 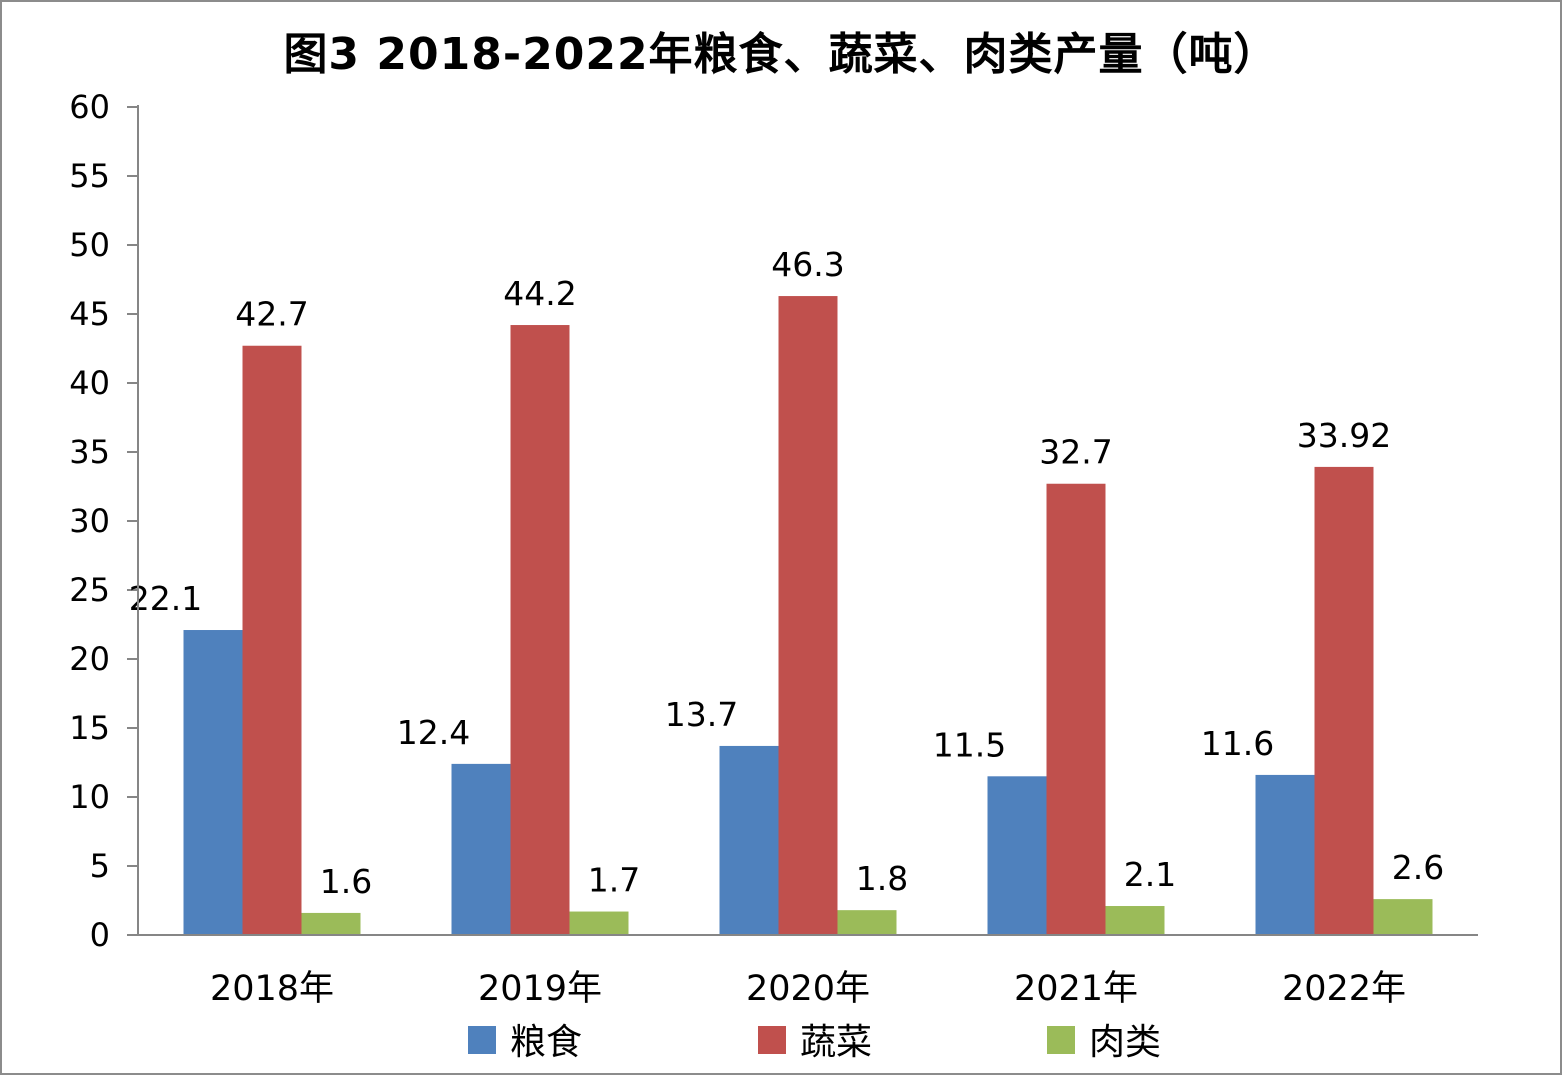 What do you see at coordinates (89, 107) in the screenshot?
I see `y-tick-label: 60` at bounding box center [89, 107].